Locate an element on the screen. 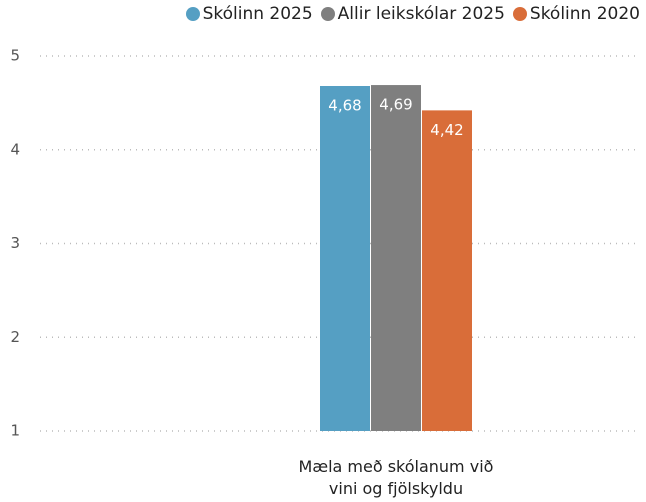 Image resolution: width=646 pixels, height=502 pixels. legend-item: Allir leikskólar 2025 is located at coordinates (412, 14).